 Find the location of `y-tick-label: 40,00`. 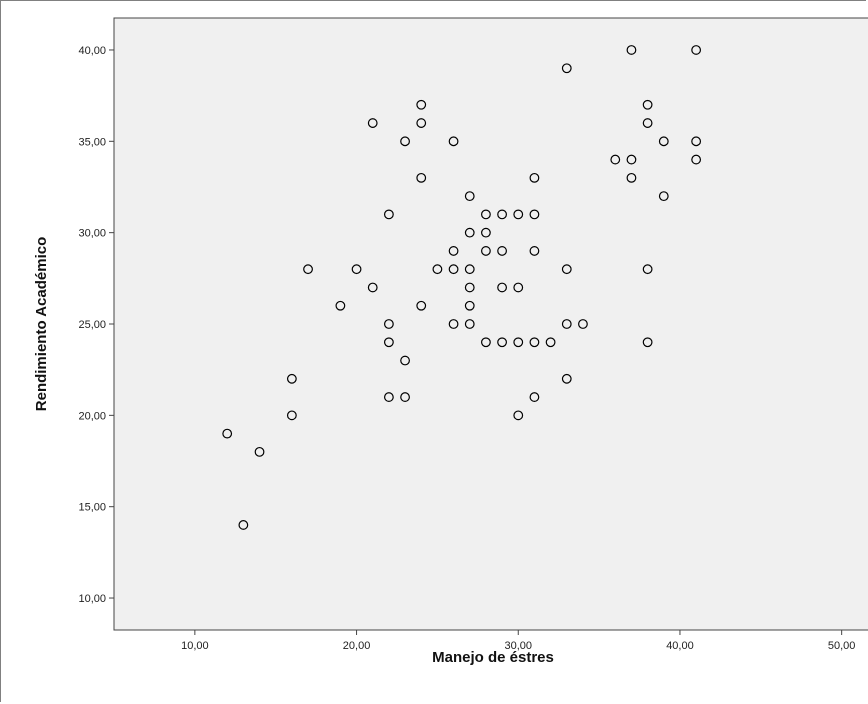

y-tick-label: 40,00 is located at coordinates (92, 51).